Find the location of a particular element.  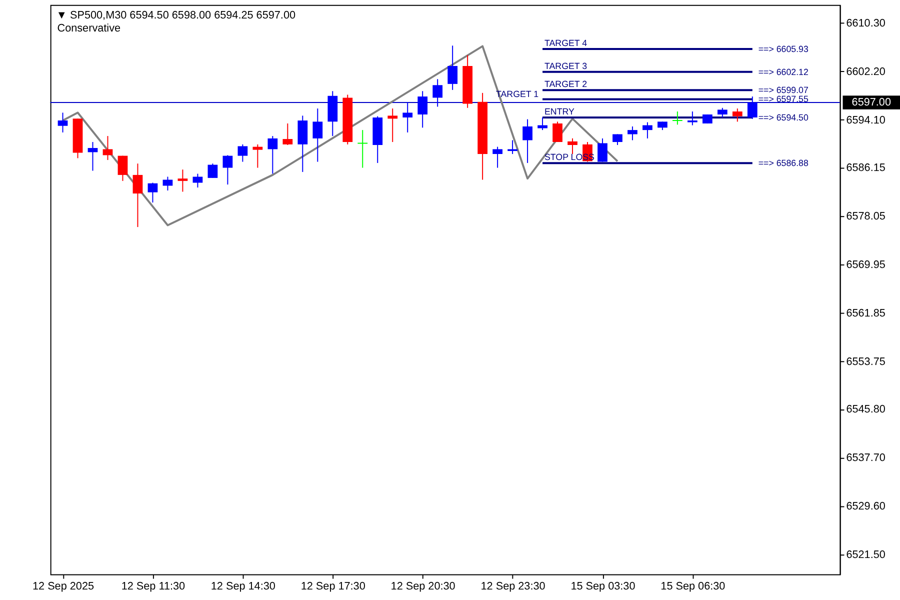

y-tick-label: 6561.85 is located at coordinates (866, 313).